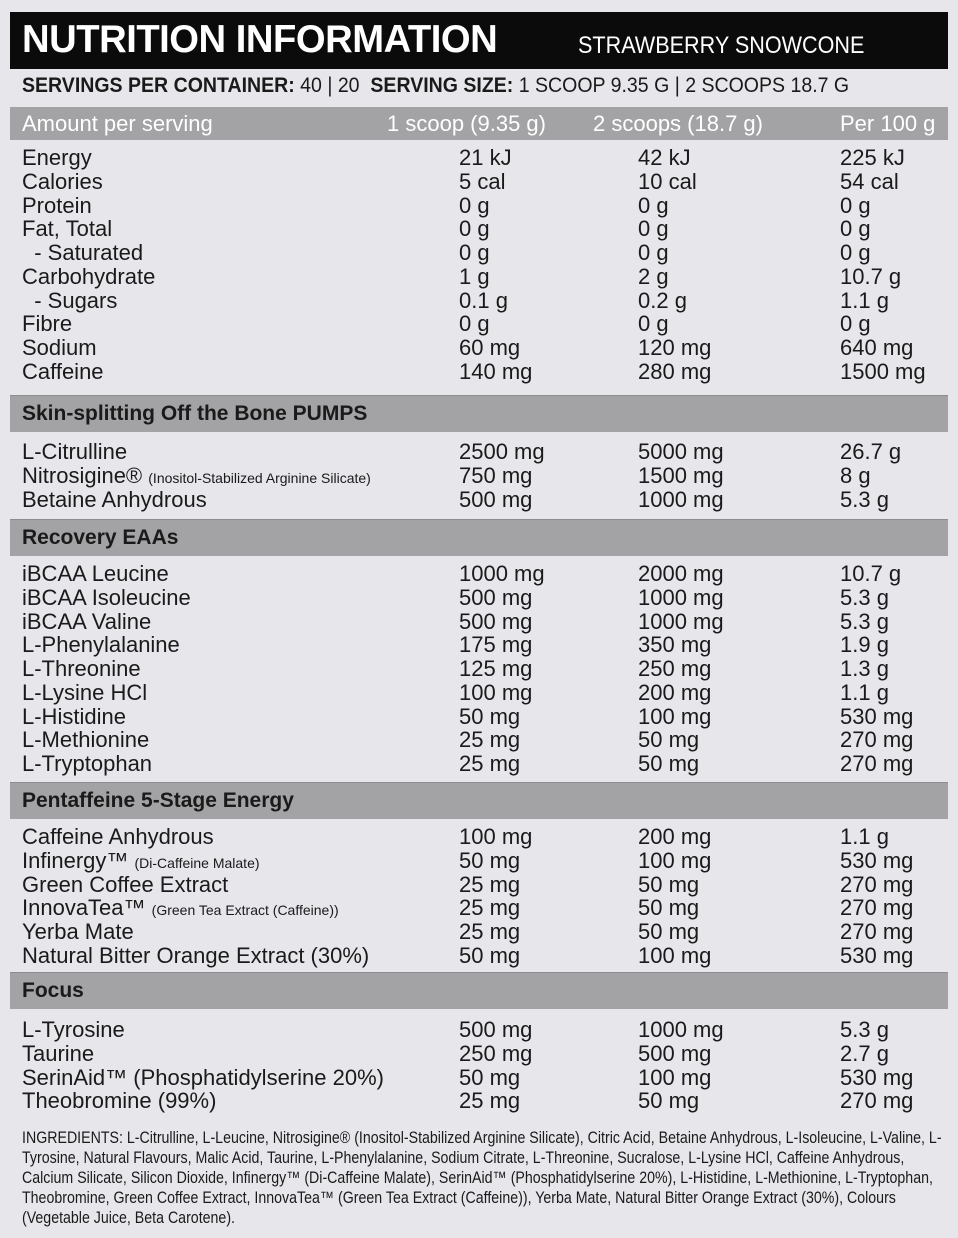 This screenshot has height=1238, width=958. What do you see at coordinates (87, 765) in the screenshot?
I see `nutrient-name: L-Tryptophan` at bounding box center [87, 765].